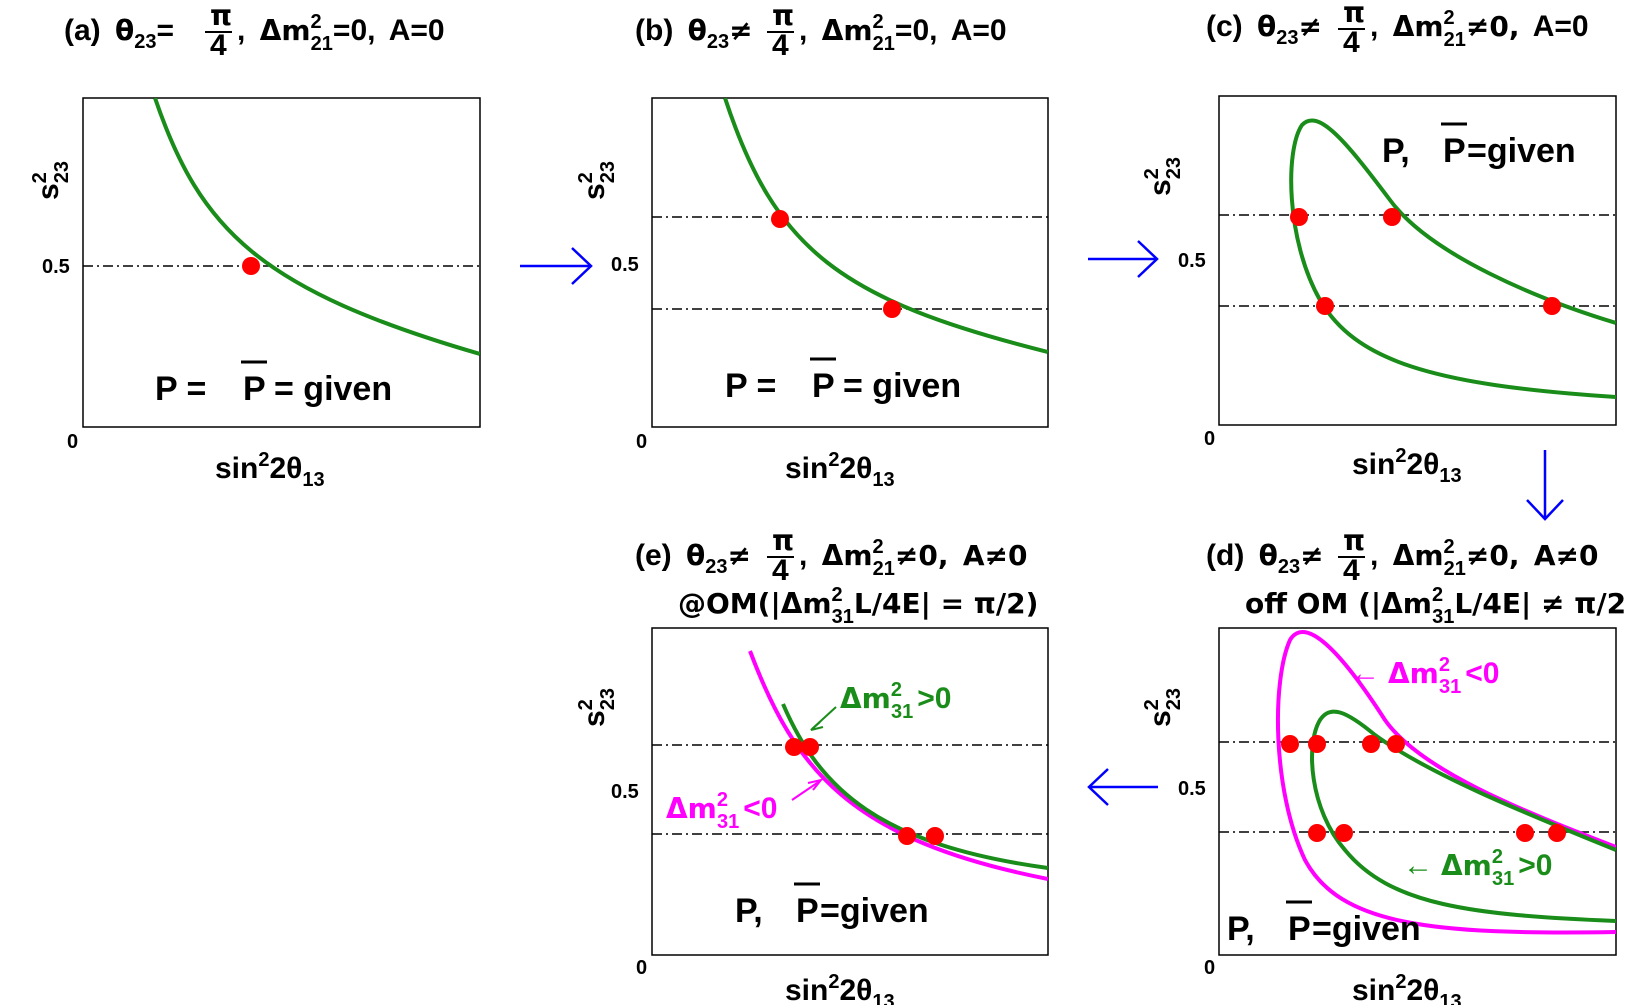  What do you see at coordinates (913, 558) in the screenshot?
I see `panel-e-title-rest: , Δm2 21≠0, A≠0` at bounding box center [913, 558].